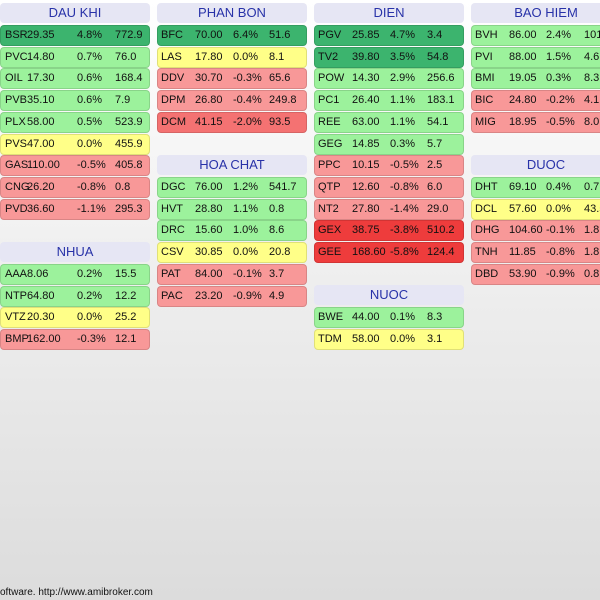 The height and width of the screenshot is (600, 600). What do you see at coordinates (171, 56) in the screenshot?
I see `ticker: LAS` at bounding box center [171, 56].